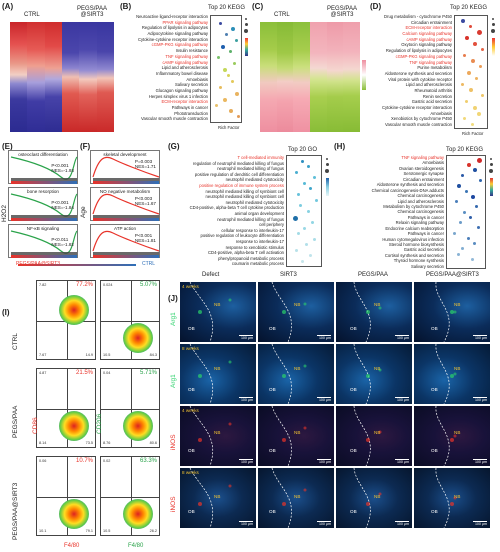  What do you see at coordinates (271, 225) in the screenshot?
I see `term-label: cell periphery` at bounding box center [271, 225].